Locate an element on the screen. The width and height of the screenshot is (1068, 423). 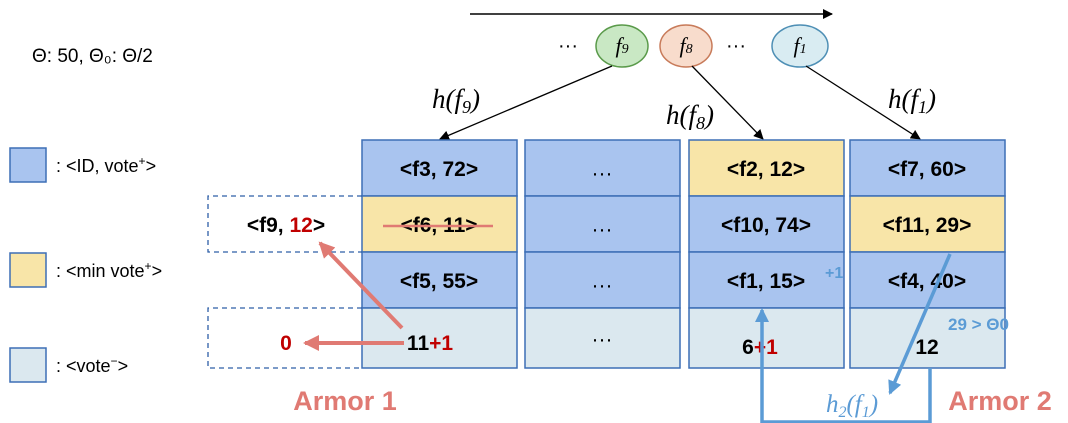
bucket2-cell1 is located at coordinates (602, 168).